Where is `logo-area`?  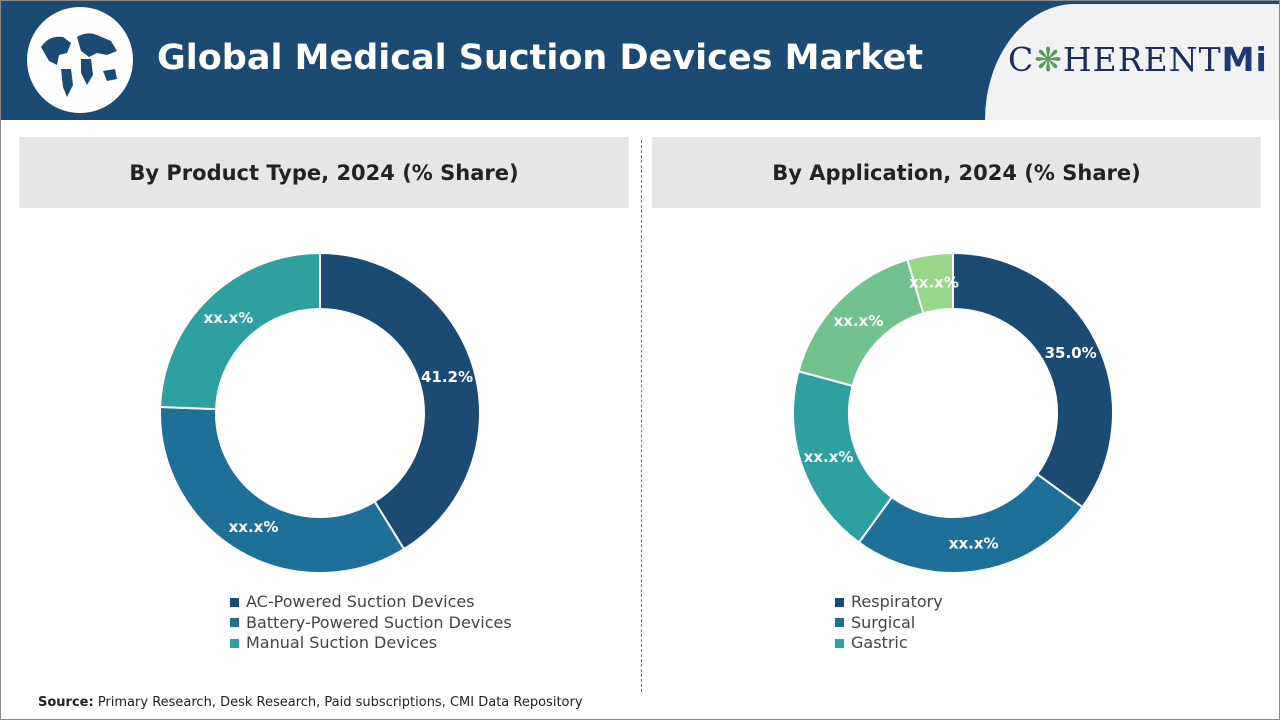 logo-area is located at coordinates (1132, 62).